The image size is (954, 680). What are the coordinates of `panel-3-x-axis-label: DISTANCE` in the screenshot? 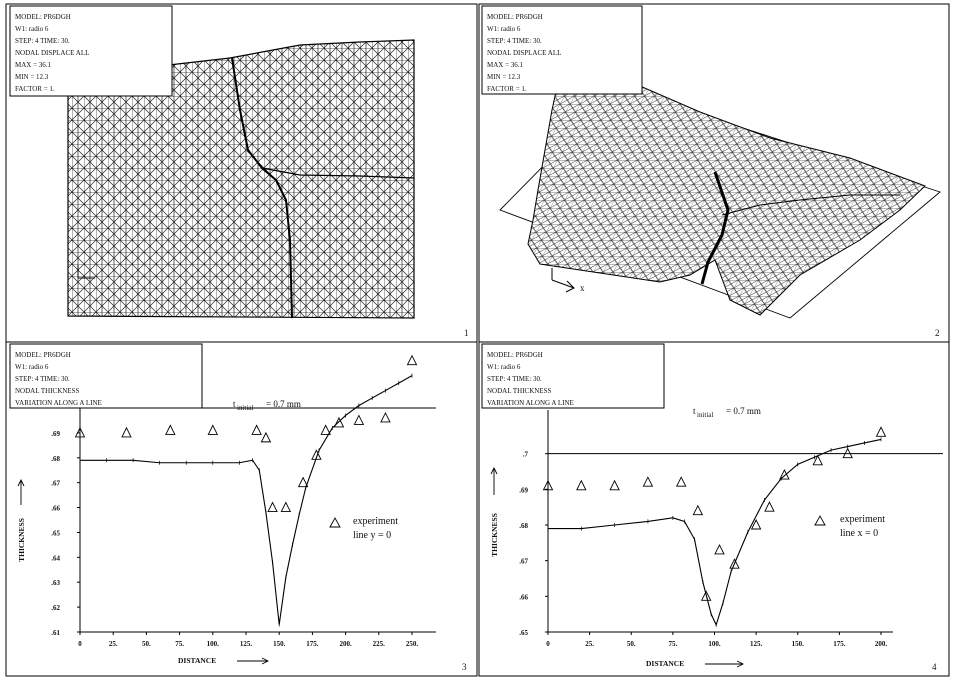 It's located at (197, 660).